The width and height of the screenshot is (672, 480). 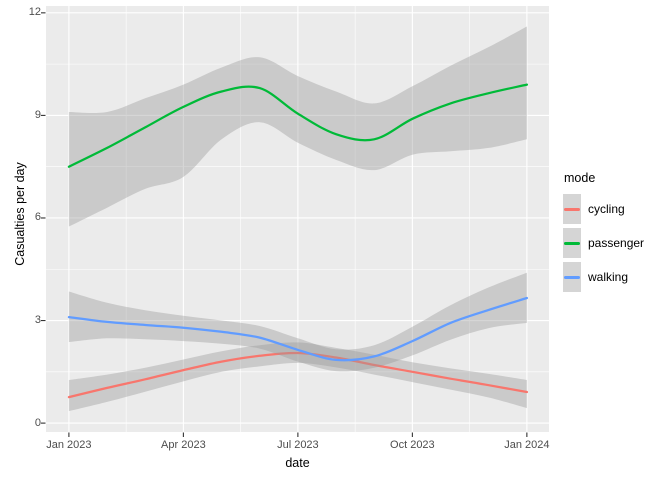 I want to click on y-tick-label: 12, so click(x=34, y=12).